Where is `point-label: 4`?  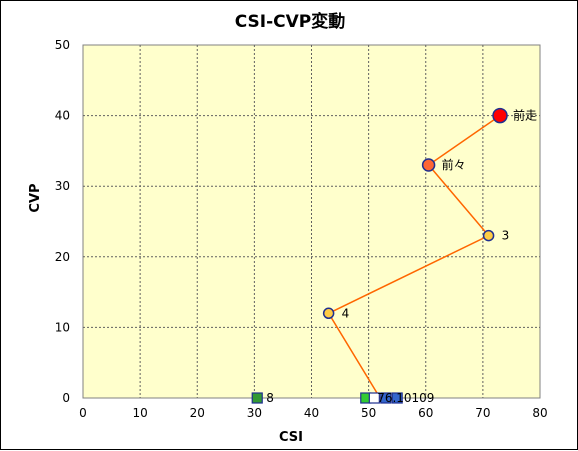 point-label: 4 is located at coordinates (346, 313).